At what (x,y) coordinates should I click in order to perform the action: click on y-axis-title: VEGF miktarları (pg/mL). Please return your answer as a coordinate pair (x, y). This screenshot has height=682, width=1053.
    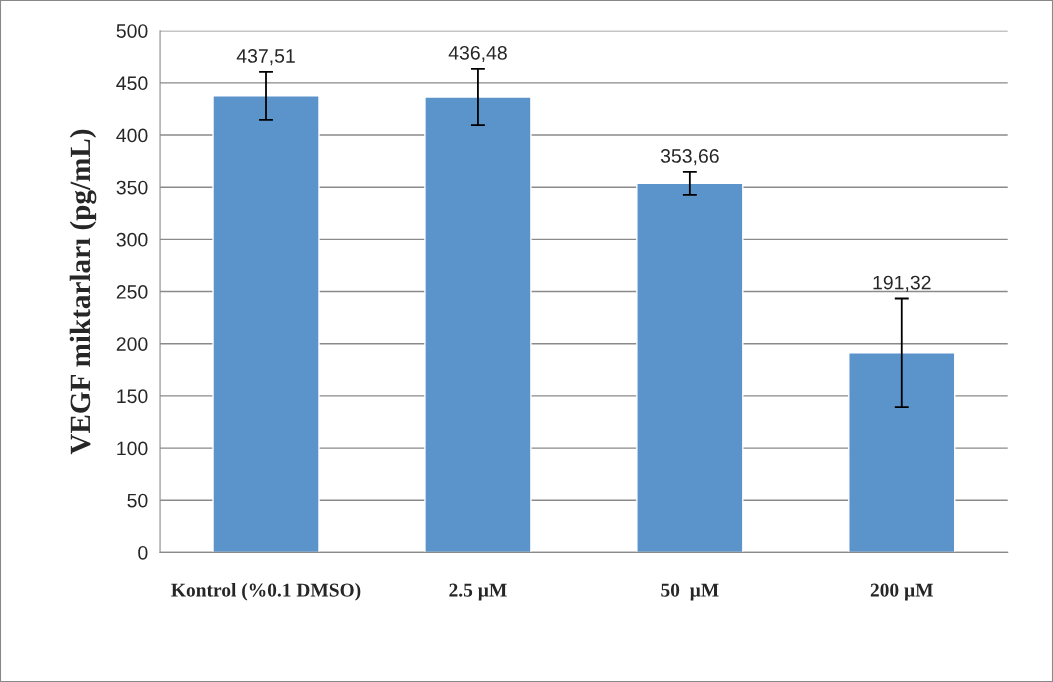
    Looking at the image, I should click on (83, 292).